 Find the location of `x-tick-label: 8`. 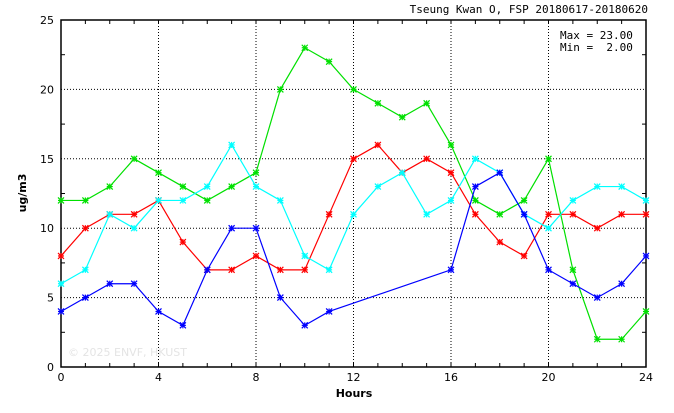

x-tick-label: 8 is located at coordinates (256, 377).